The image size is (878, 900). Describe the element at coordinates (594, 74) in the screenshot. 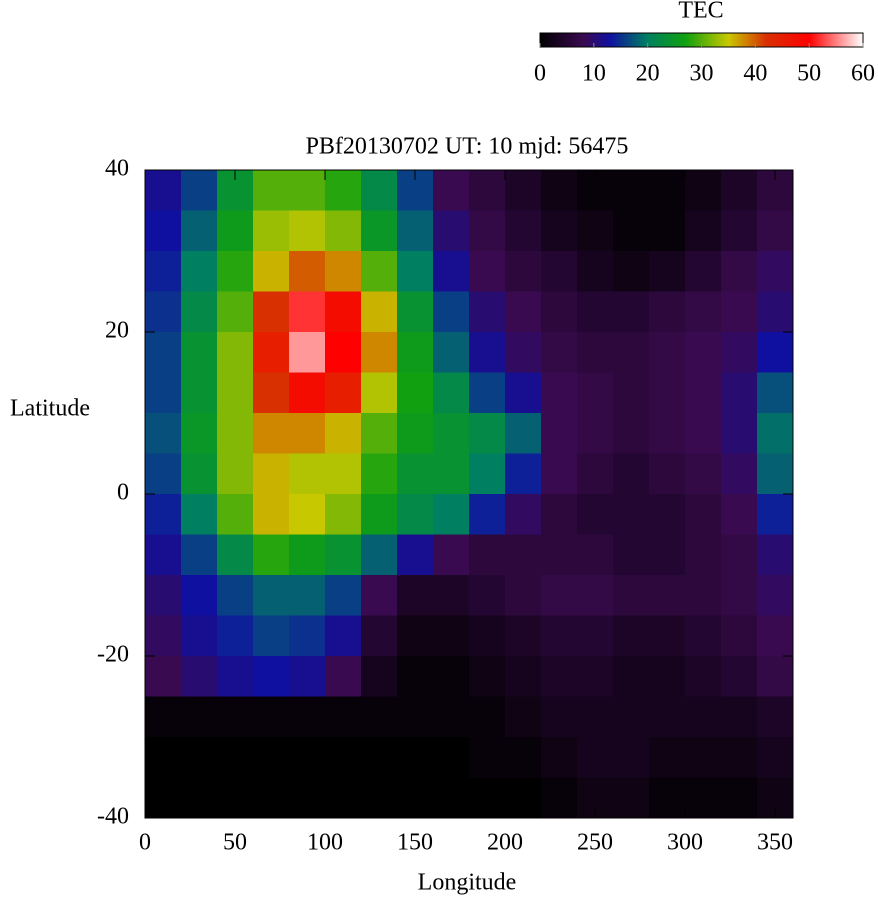

I see `colorbar-tick-label: 10` at that location.